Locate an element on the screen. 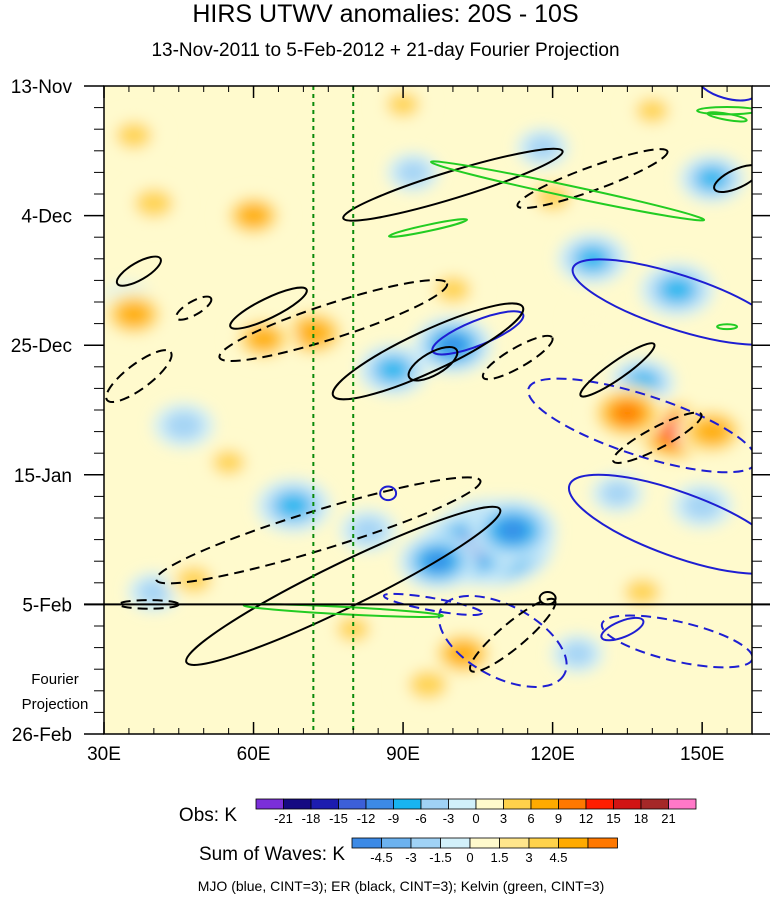 This screenshot has height=899, width=771. x-tick-label: 120E is located at coordinates (552, 754).